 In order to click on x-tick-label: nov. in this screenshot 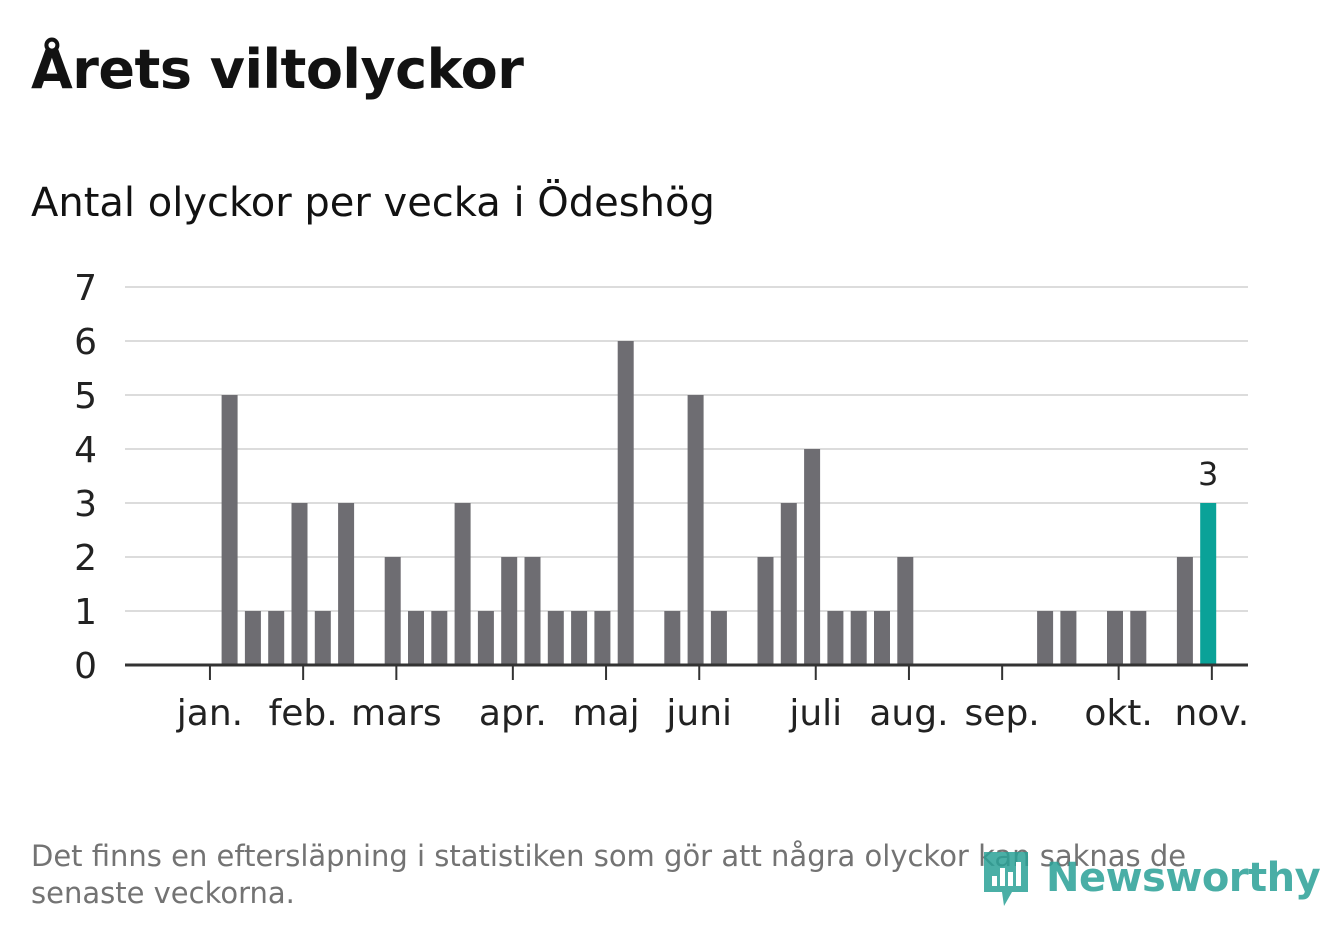, I will do `click(1211, 713)`.